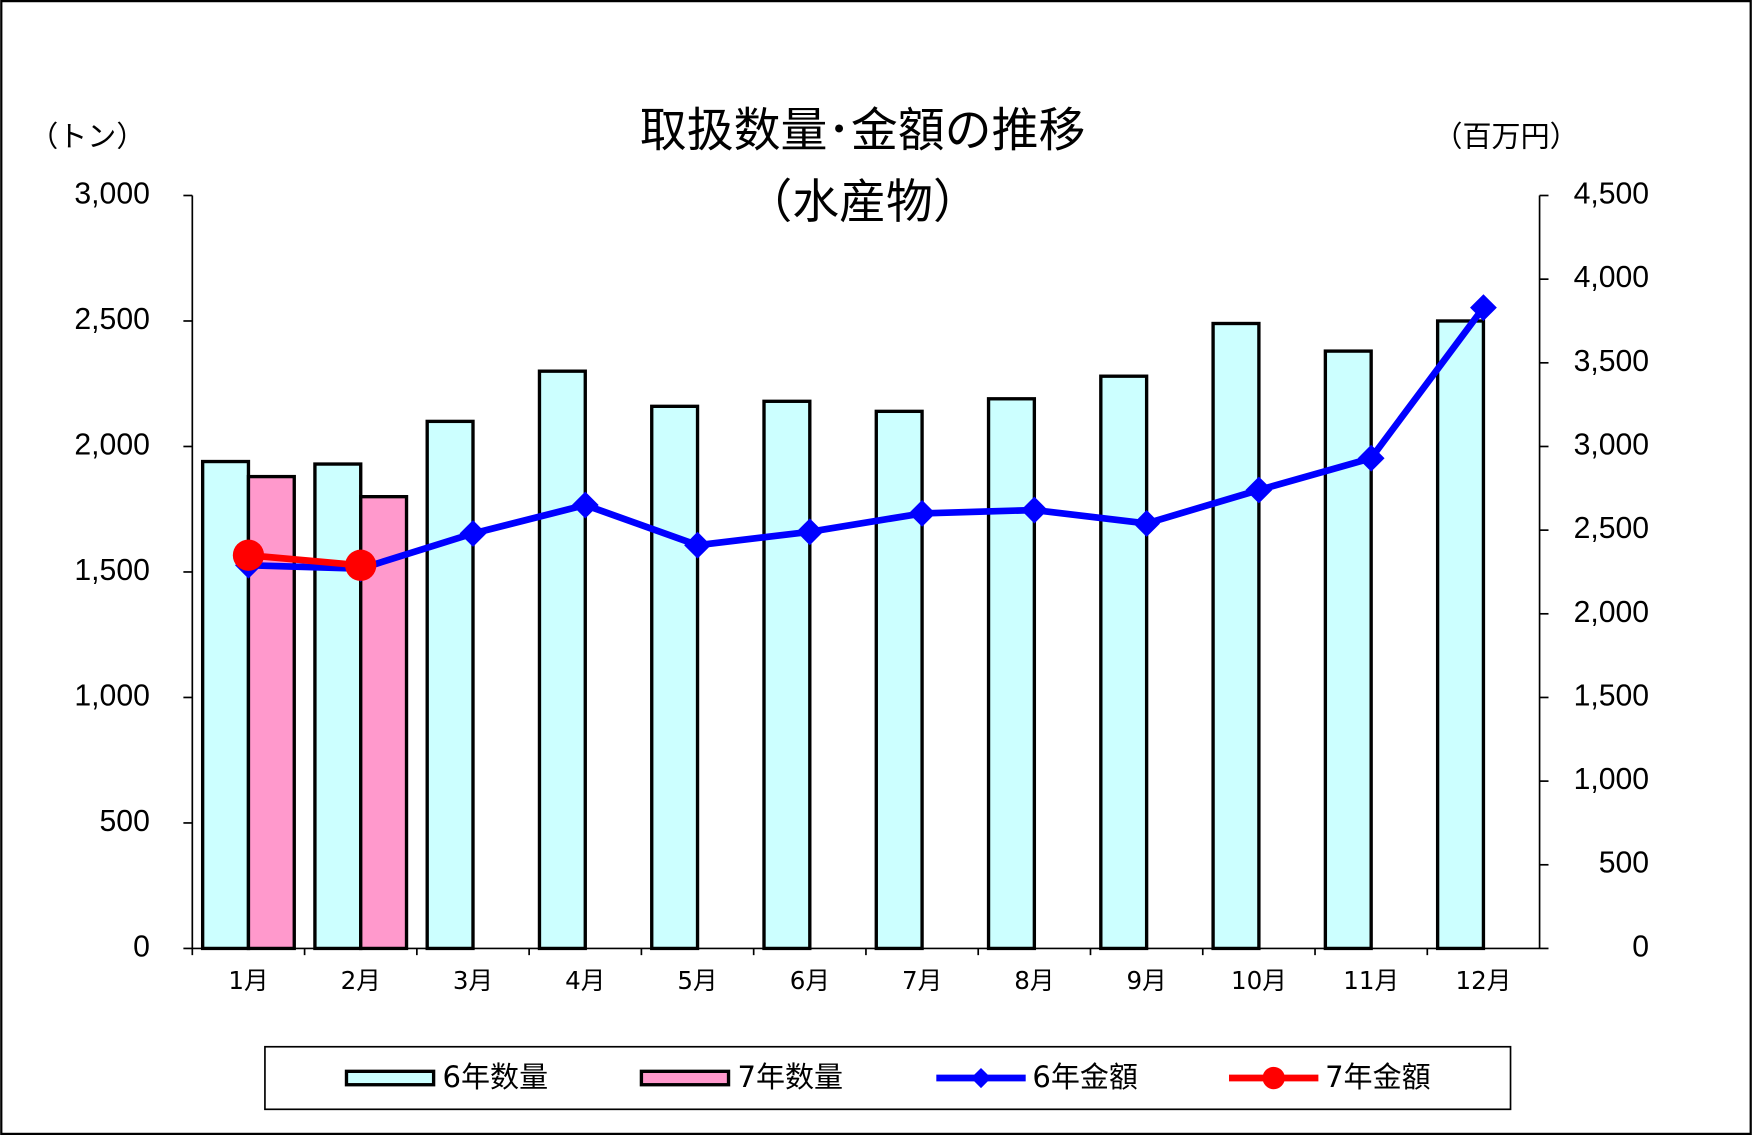  Describe the element at coordinates (1259, 980) in the screenshot. I see `x-tick-label: 10月` at that location.